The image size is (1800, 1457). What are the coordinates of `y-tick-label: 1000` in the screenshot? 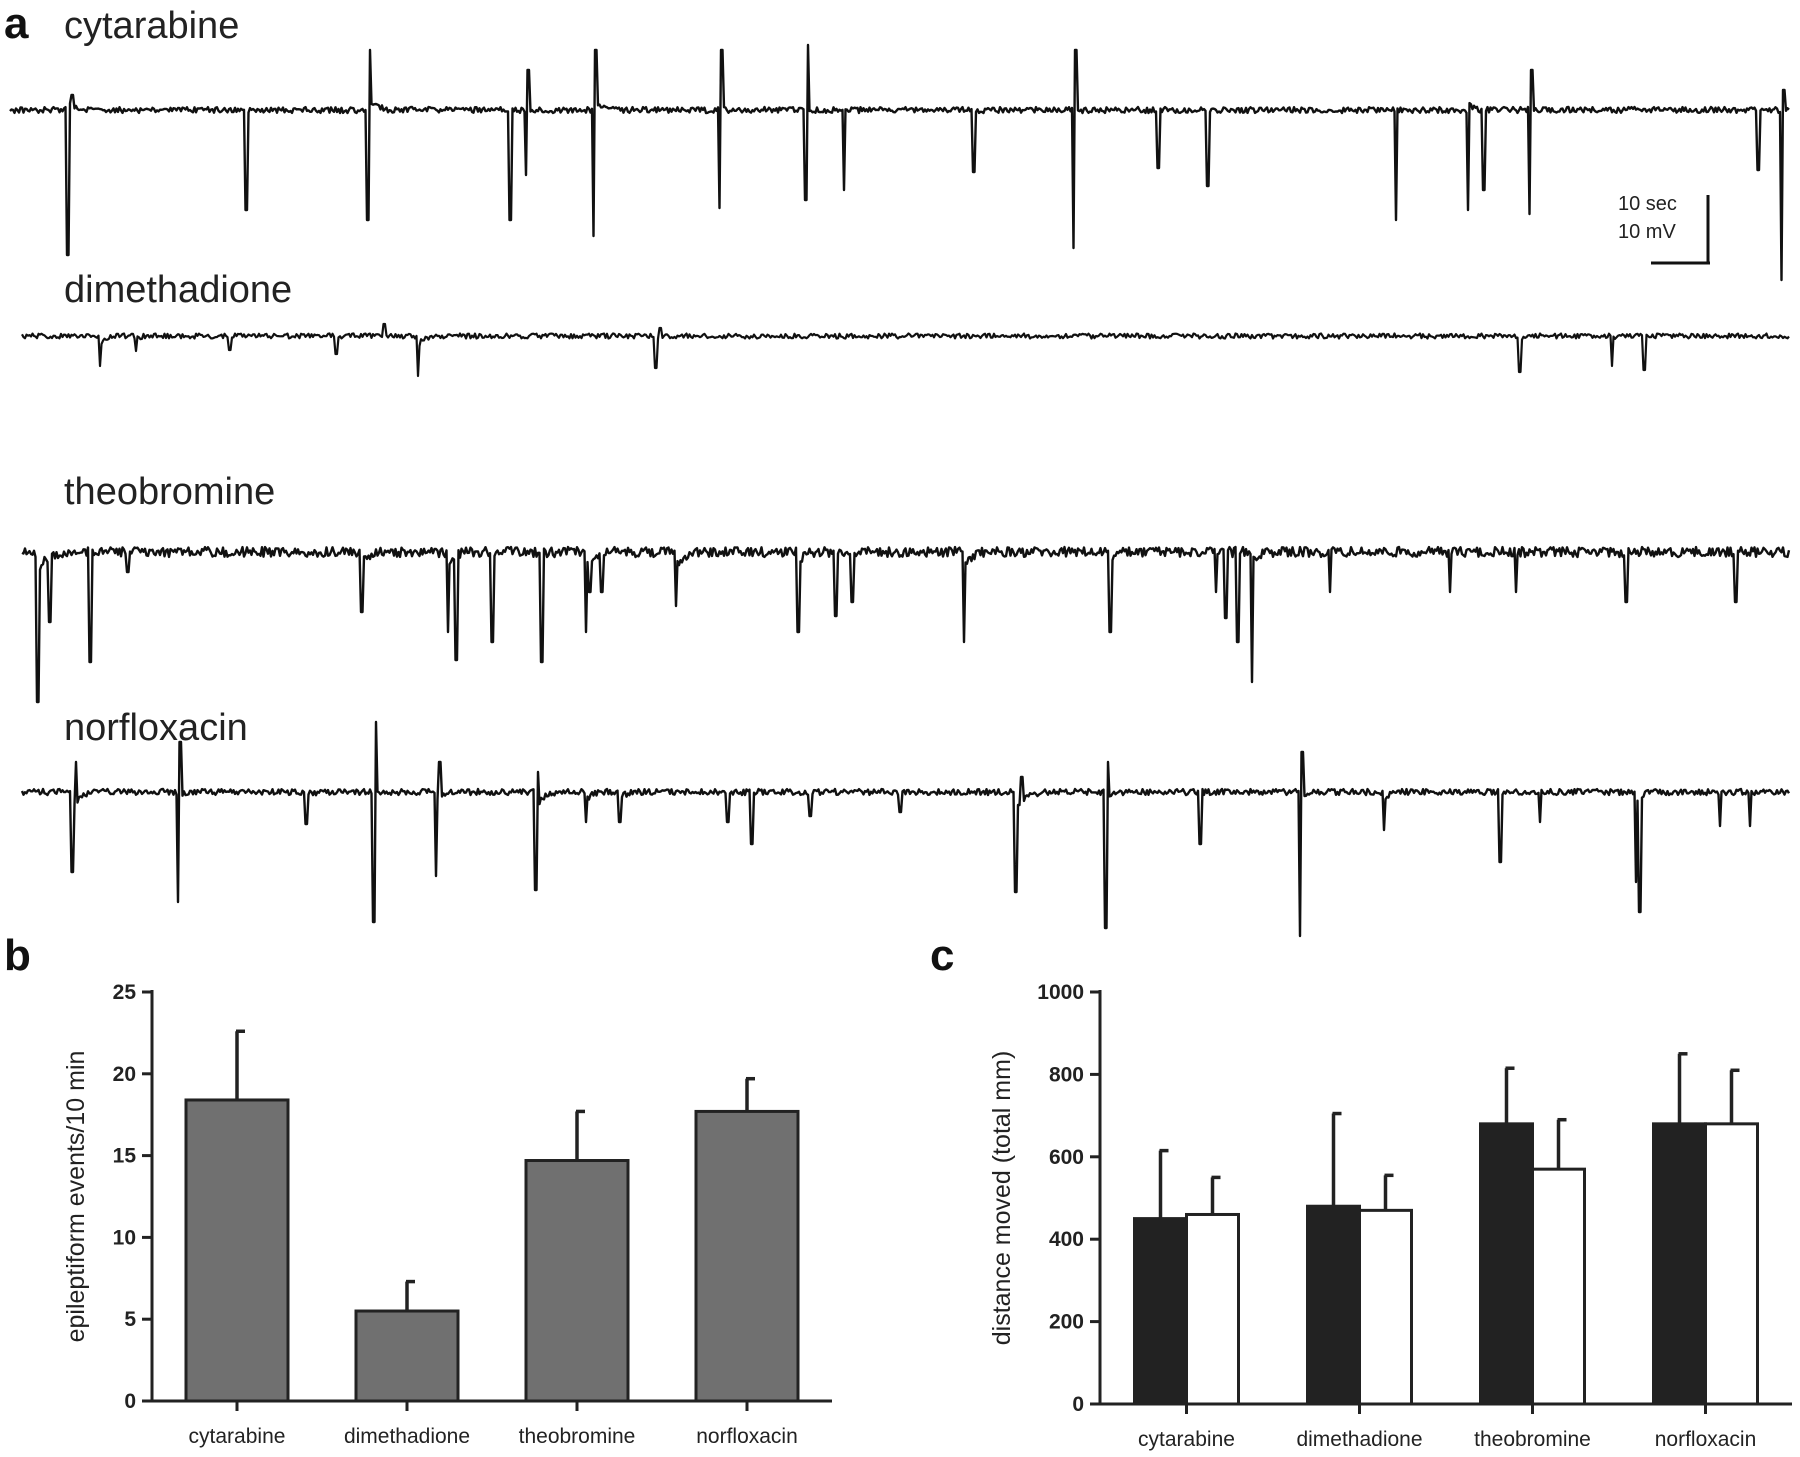 It's located at (1060, 992).